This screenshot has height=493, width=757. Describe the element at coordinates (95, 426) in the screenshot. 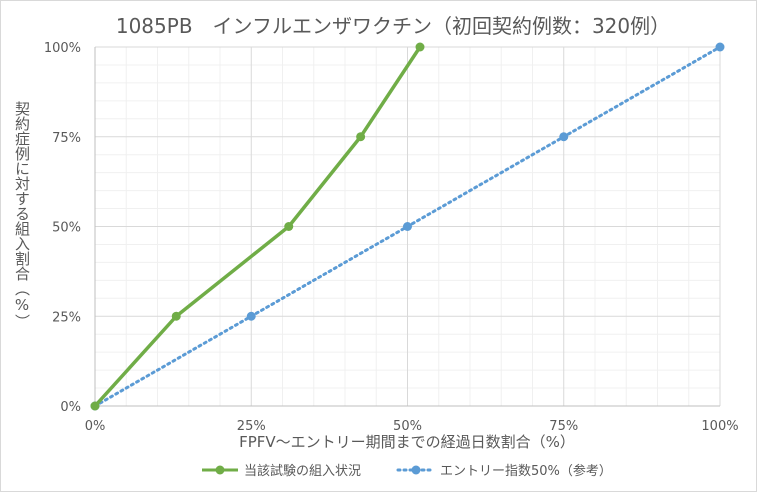

I see `x-tick-label: 0%` at that location.